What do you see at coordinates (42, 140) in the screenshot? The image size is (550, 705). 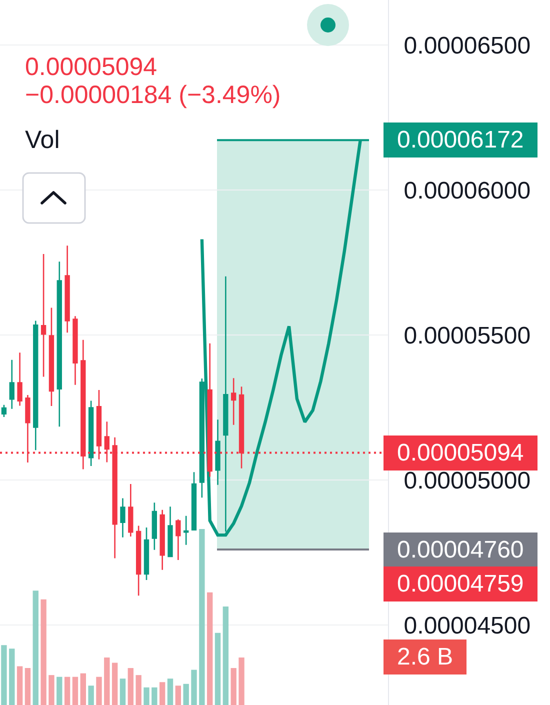 I see `annotation: Vol` at bounding box center [42, 140].